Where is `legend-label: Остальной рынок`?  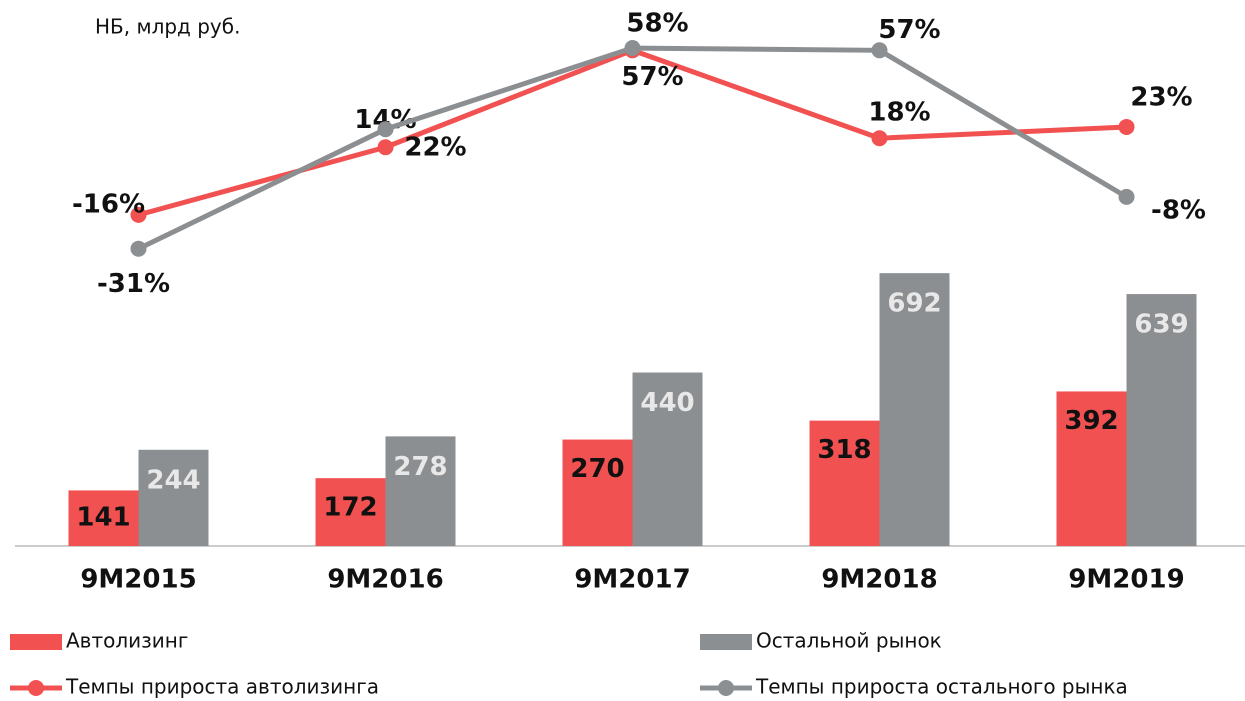 legend-label: Остальной рынок is located at coordinates (849, 641).